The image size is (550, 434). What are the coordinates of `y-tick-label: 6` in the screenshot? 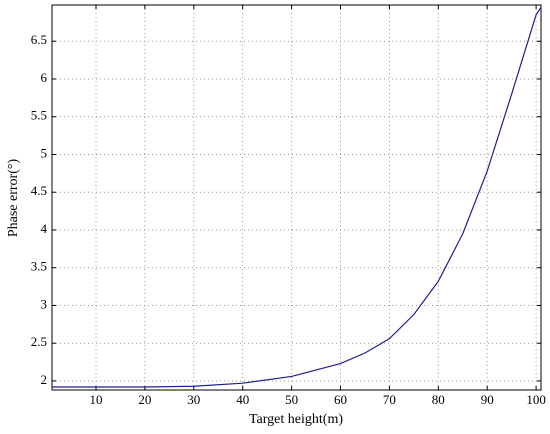 It's located at (44, 77).